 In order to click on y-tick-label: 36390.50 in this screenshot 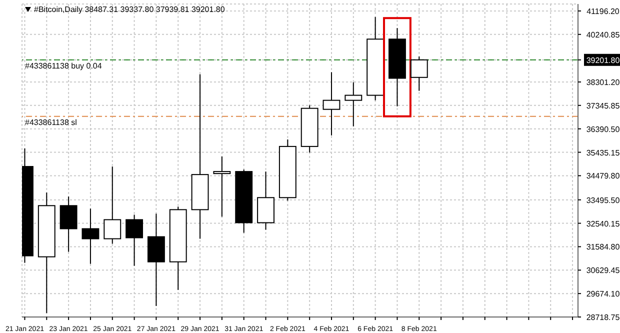, I will do `click(603, 129)`.